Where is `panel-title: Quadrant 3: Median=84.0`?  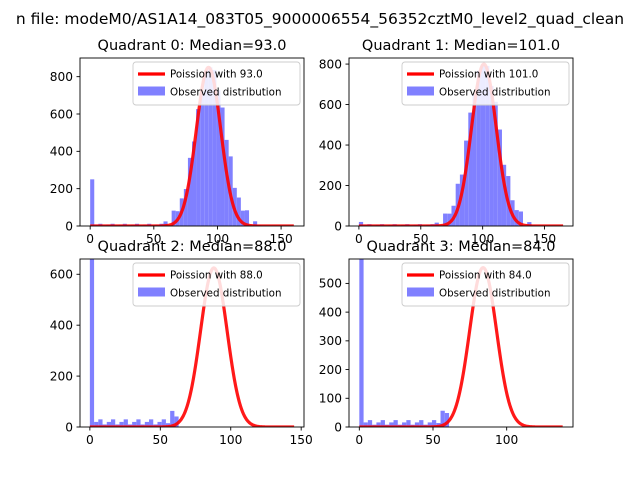 panel-title: Quadrant 3: Median=84.0 is located at coordinates (461, 247).